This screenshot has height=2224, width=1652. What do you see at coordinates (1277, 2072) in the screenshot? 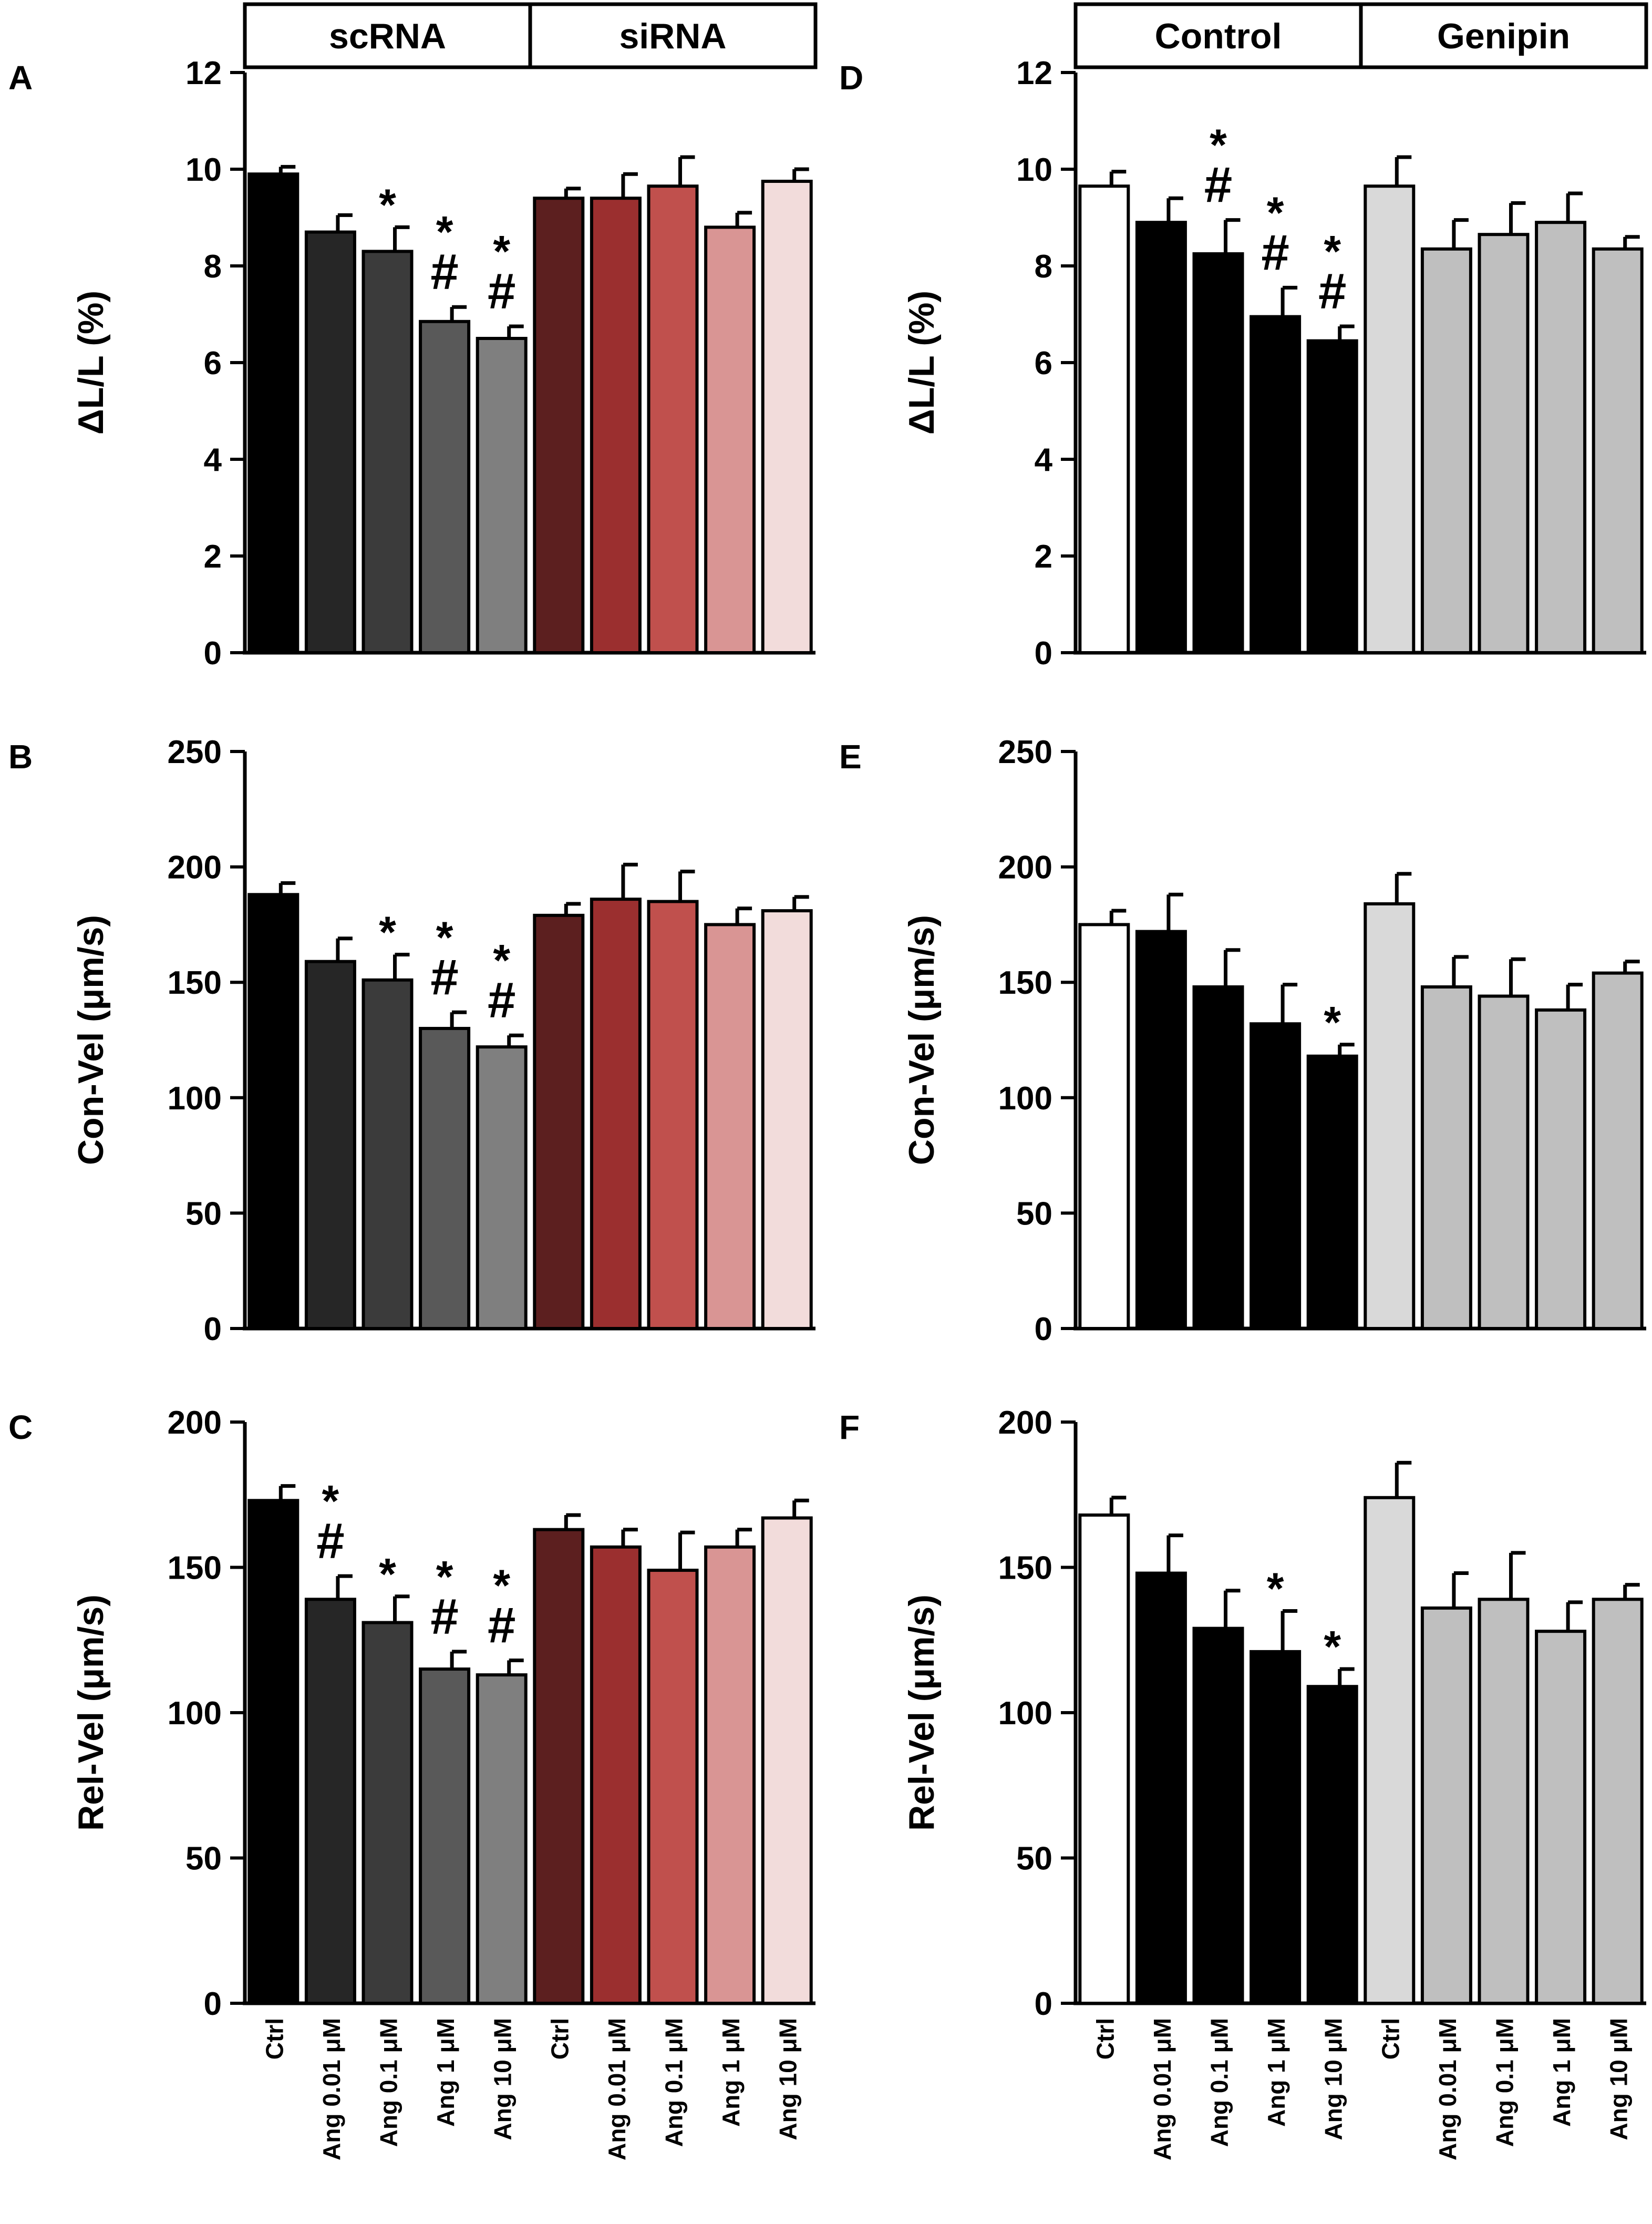
I see `x-tick-label: Ang 1 μM` at bounding box center [1277, 2072].